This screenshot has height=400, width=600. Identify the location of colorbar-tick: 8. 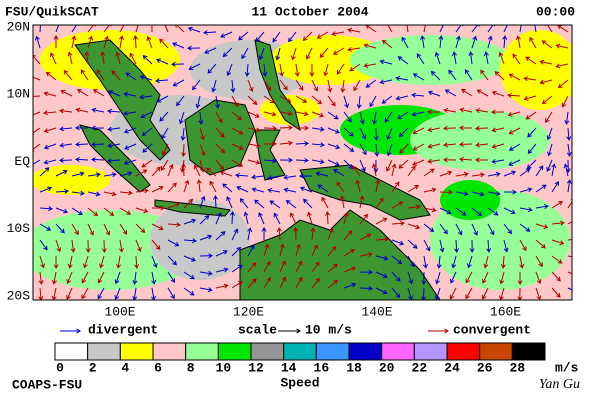
(191, 367).